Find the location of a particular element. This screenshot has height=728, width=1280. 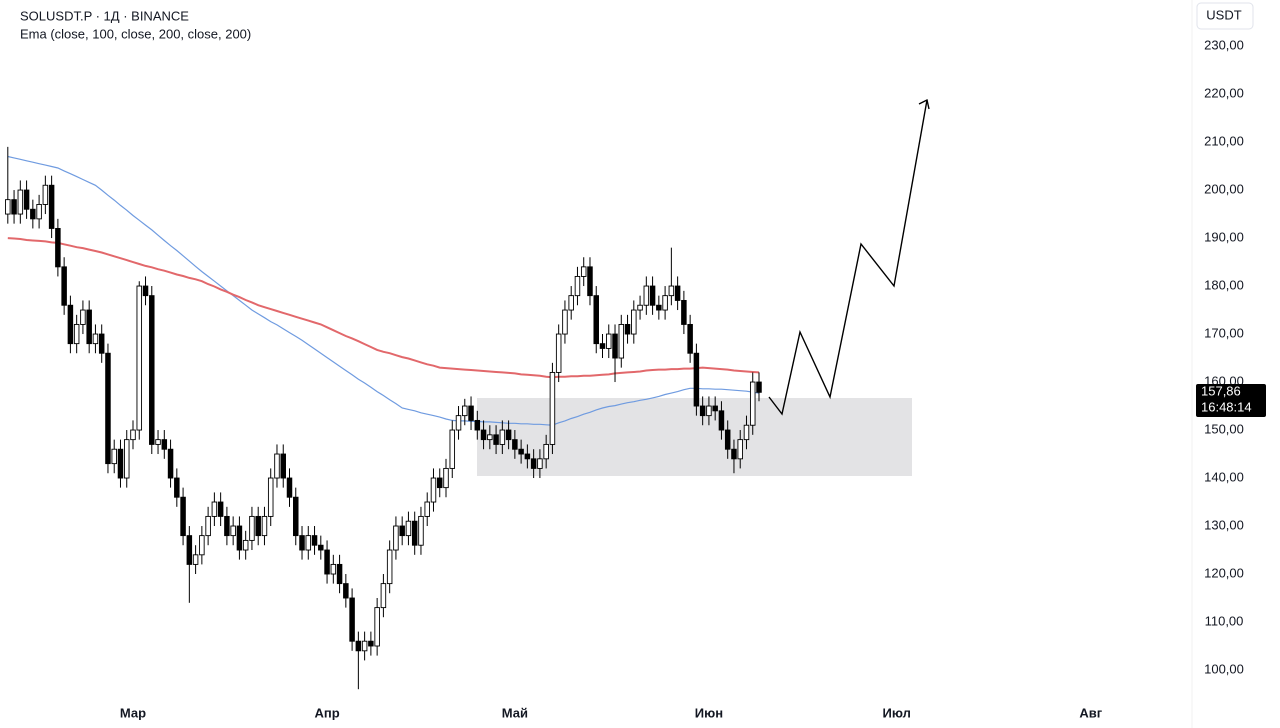

y-tick-label: 210,00 is located at coordinates (1224, 141).